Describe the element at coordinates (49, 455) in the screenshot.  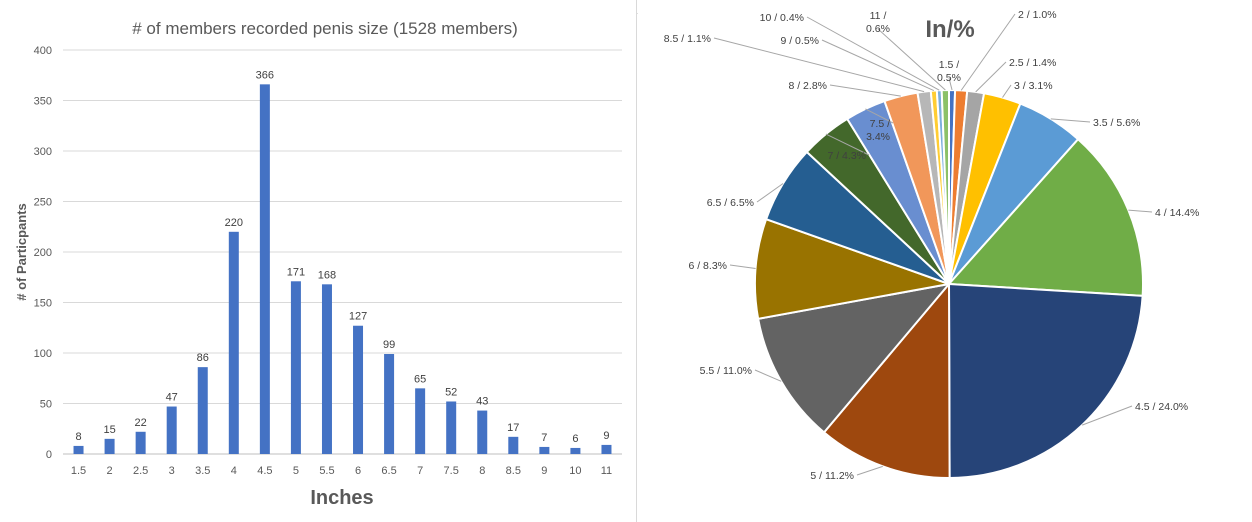
I see `bar-y-tick-label: 0` at that location.